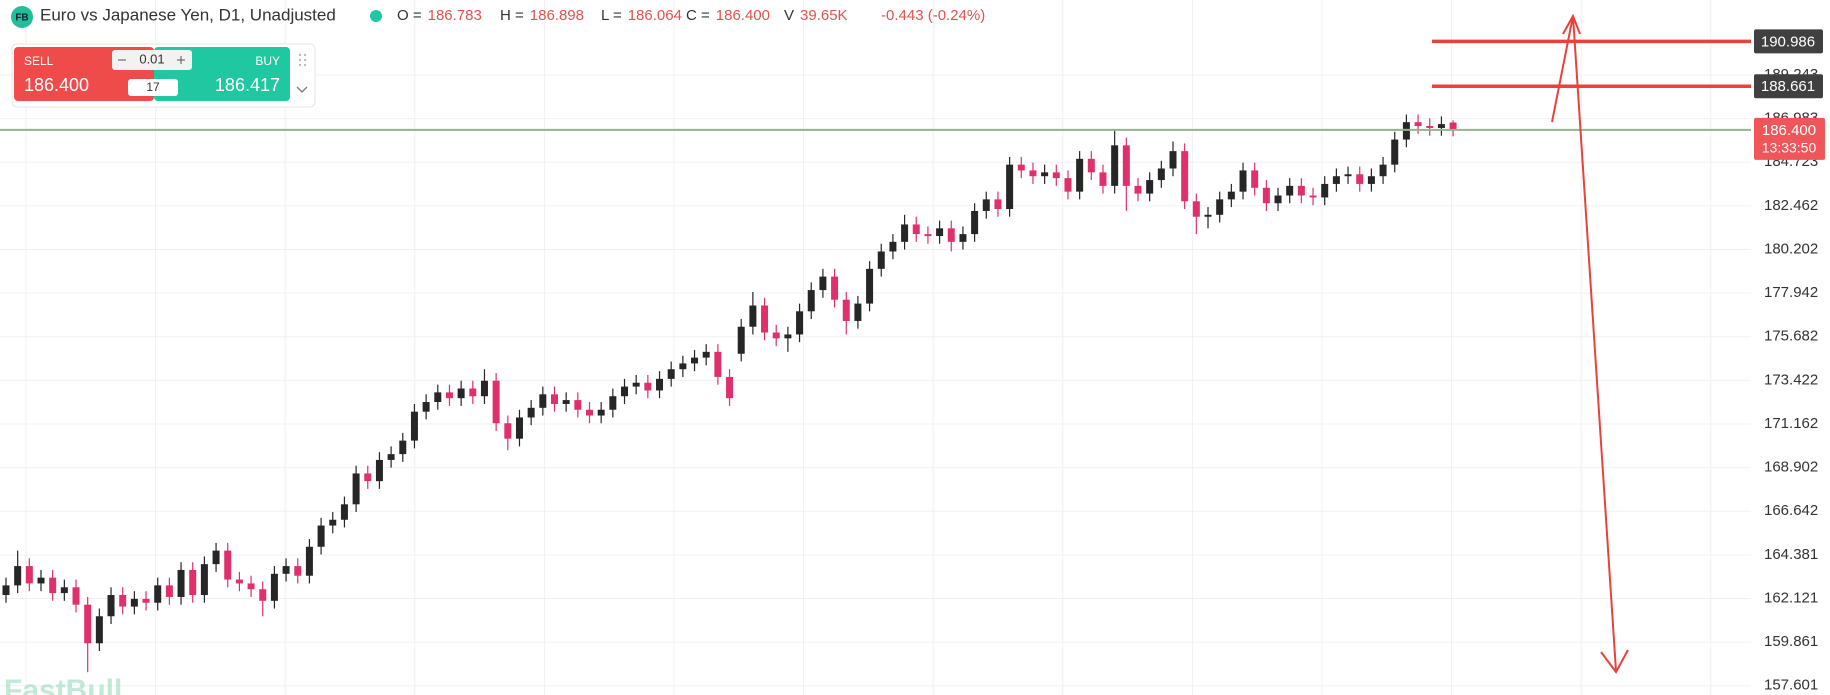 This screenshot has height=695, width=1830. I want to click on y-tick-label: 164.381, so click(1791, 554).